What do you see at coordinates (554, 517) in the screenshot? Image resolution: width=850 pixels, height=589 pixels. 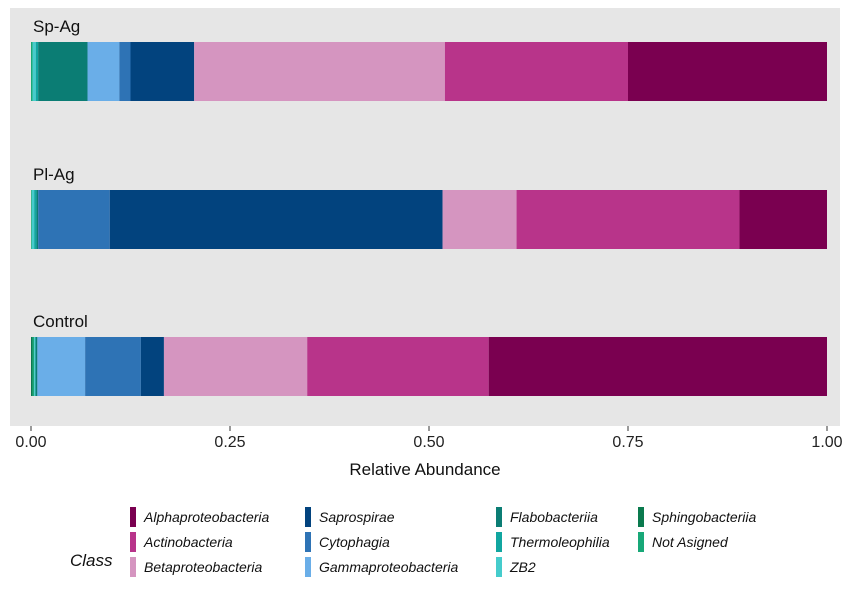 I see `legend-label: Flabobacteriia` at bounding box center [554, 517].